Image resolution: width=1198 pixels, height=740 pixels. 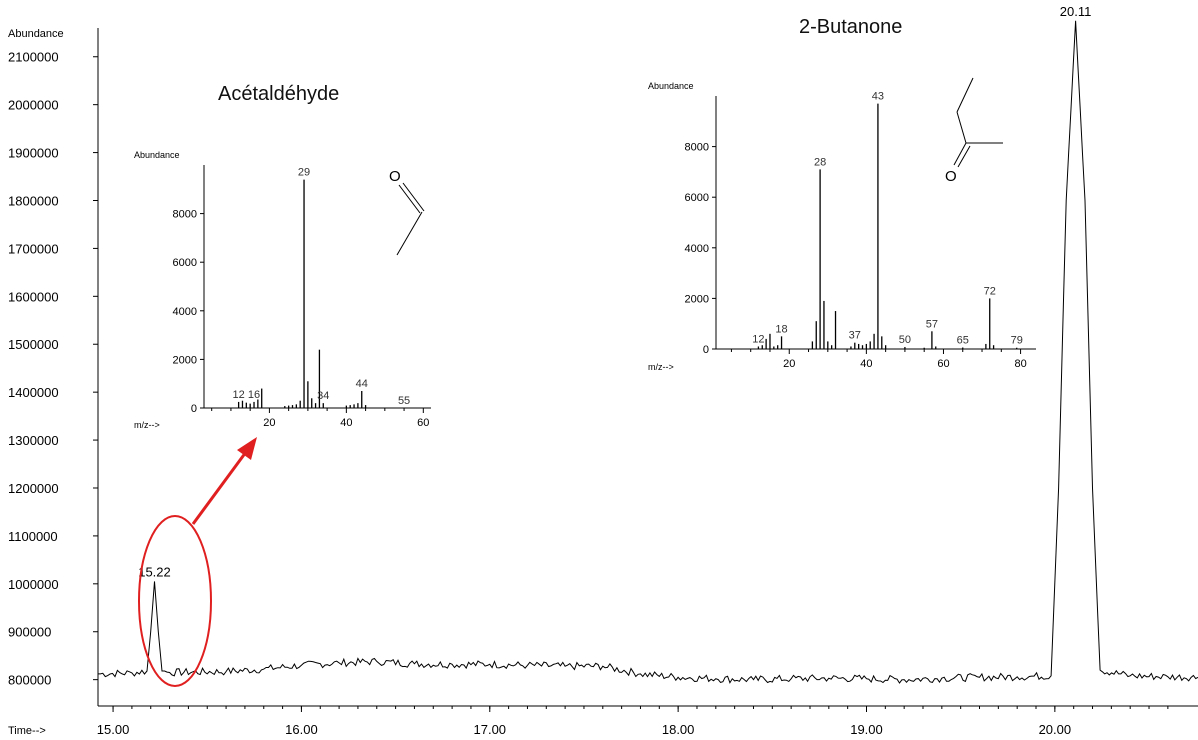 I want to click on x-tick-label: 17.00, so click(x=490, y=729).